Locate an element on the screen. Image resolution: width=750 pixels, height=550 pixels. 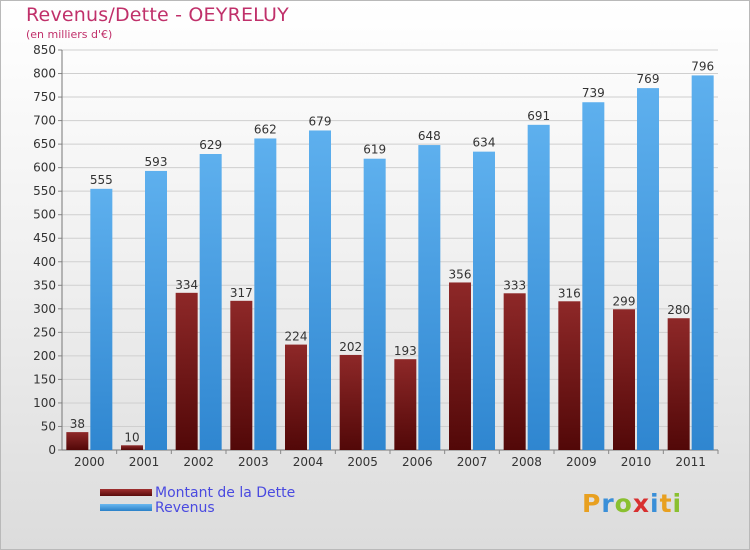
data-label-revenus-2010: 769 is located at coordinates (648, 79).